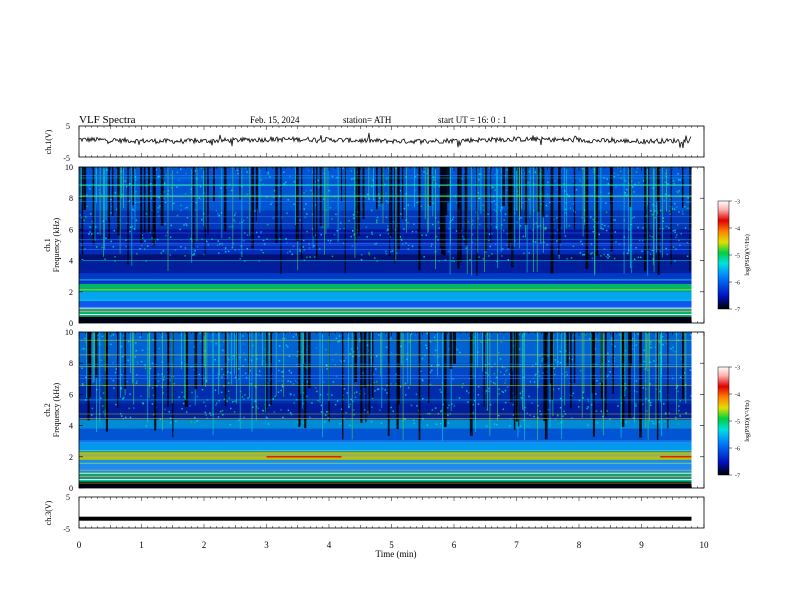  I want to click on ch2-colorbar, so click(723, 421).